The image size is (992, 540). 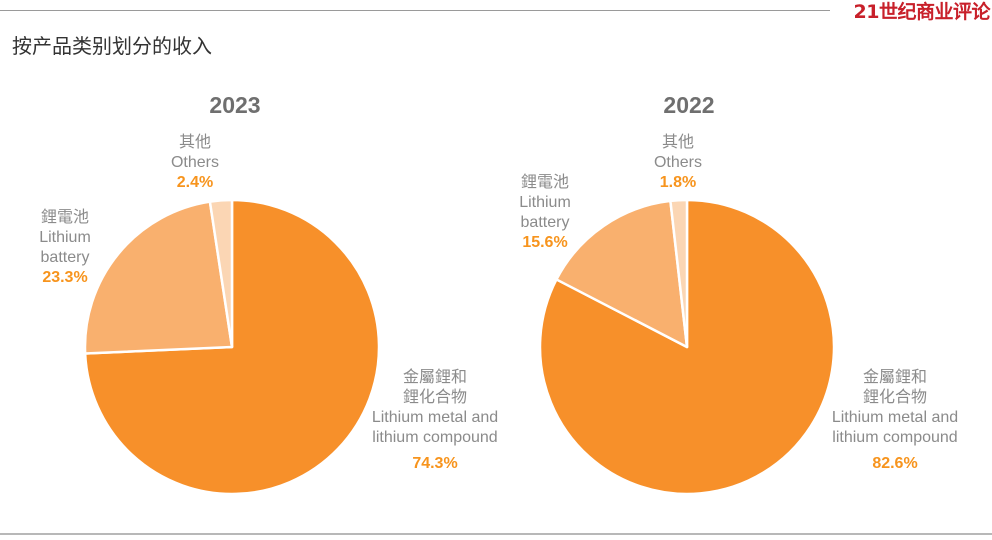 I want to click on data-label: 82.6%, so click(x=895, y=463).